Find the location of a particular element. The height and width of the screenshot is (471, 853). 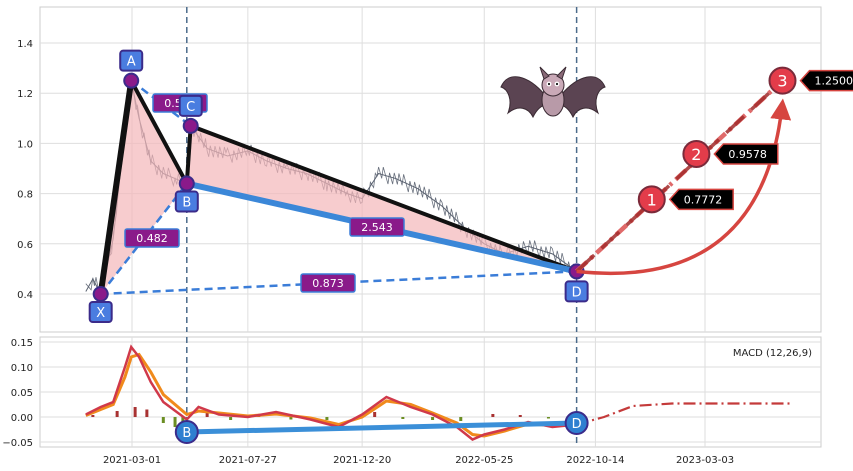

xtick-label: 2023-03-03 is located at coordinates (705, 460).